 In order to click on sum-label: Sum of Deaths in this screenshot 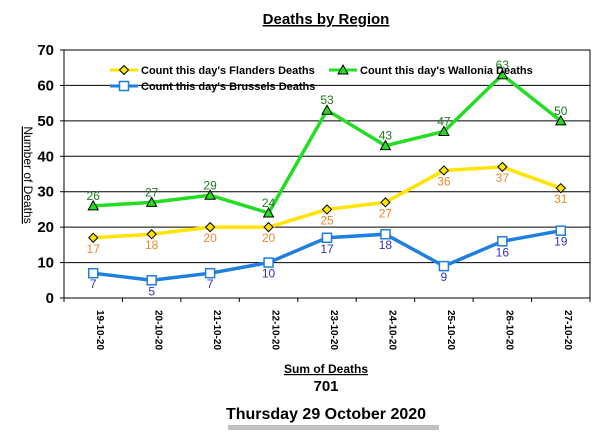, I will do `click(326, 369)`.